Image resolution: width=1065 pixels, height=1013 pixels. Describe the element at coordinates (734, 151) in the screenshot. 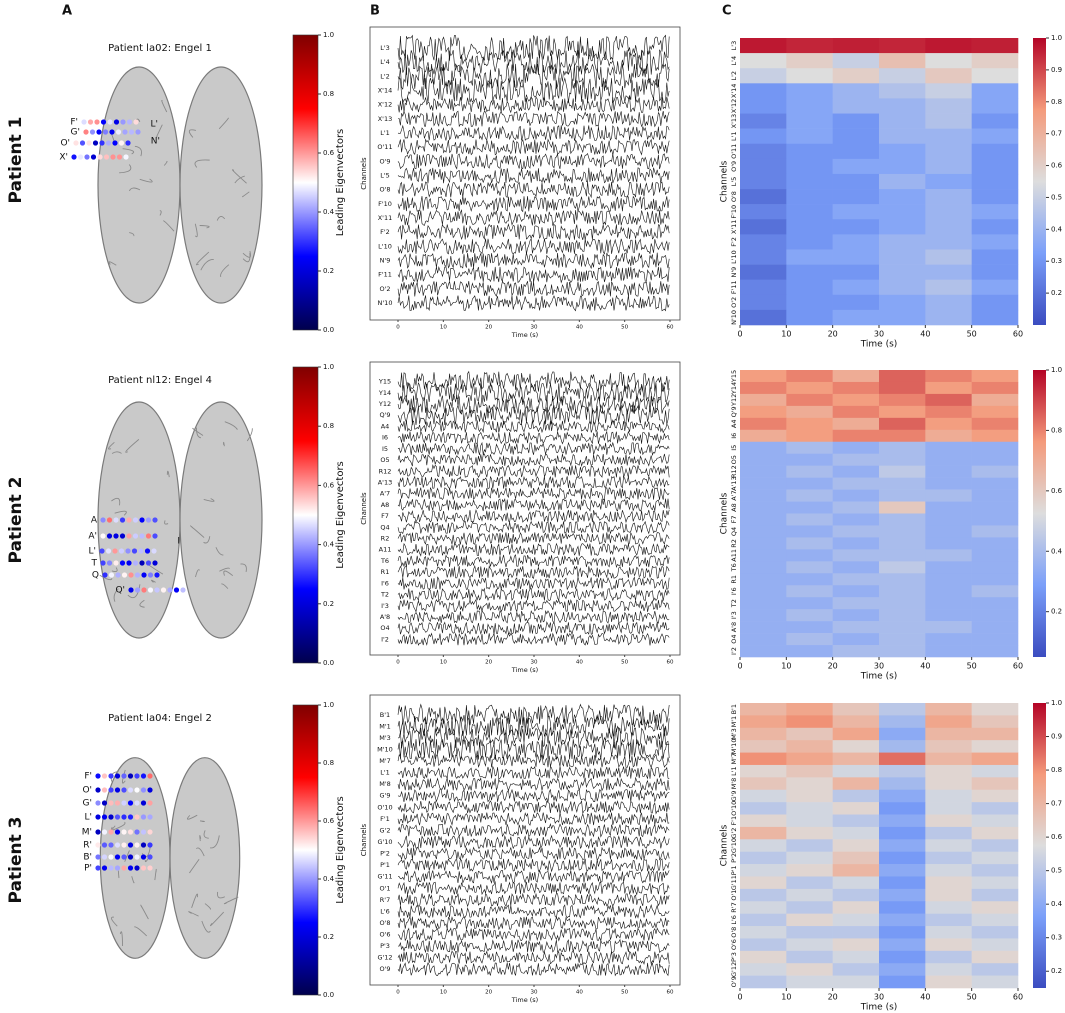

I see `heatmap-channel-label: O'11` at that location.